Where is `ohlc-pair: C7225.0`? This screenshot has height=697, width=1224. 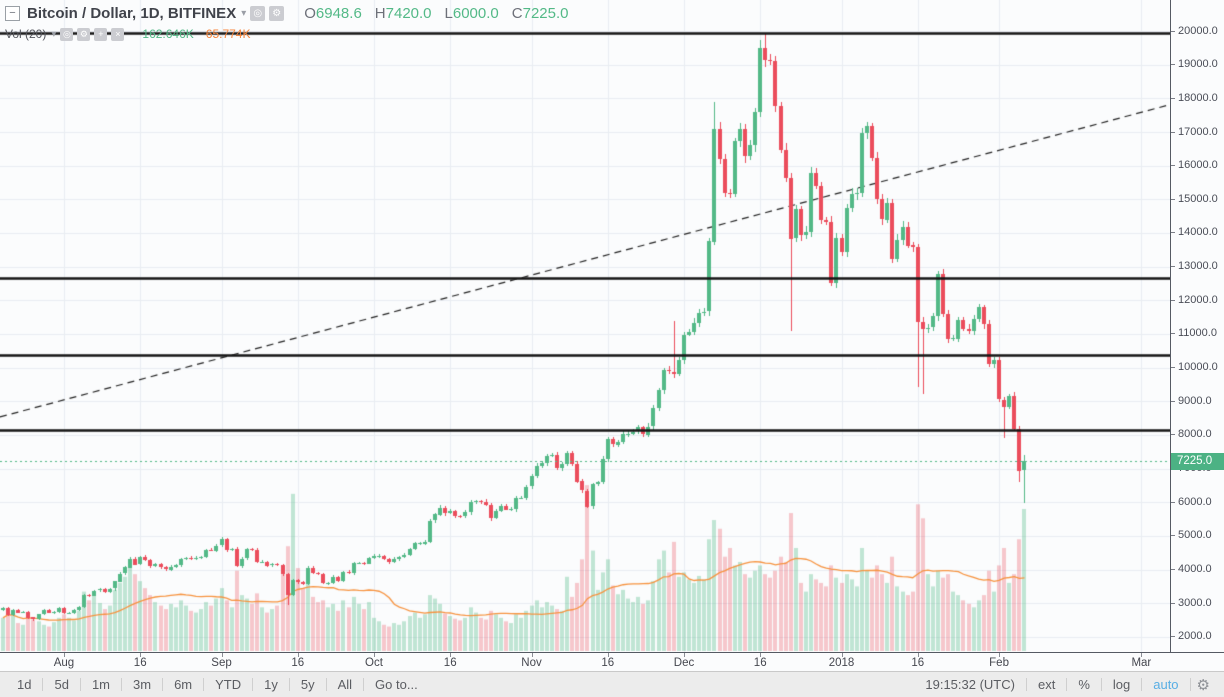
ohlc-pair: C7225.0 is located at coordinates (540, 13).